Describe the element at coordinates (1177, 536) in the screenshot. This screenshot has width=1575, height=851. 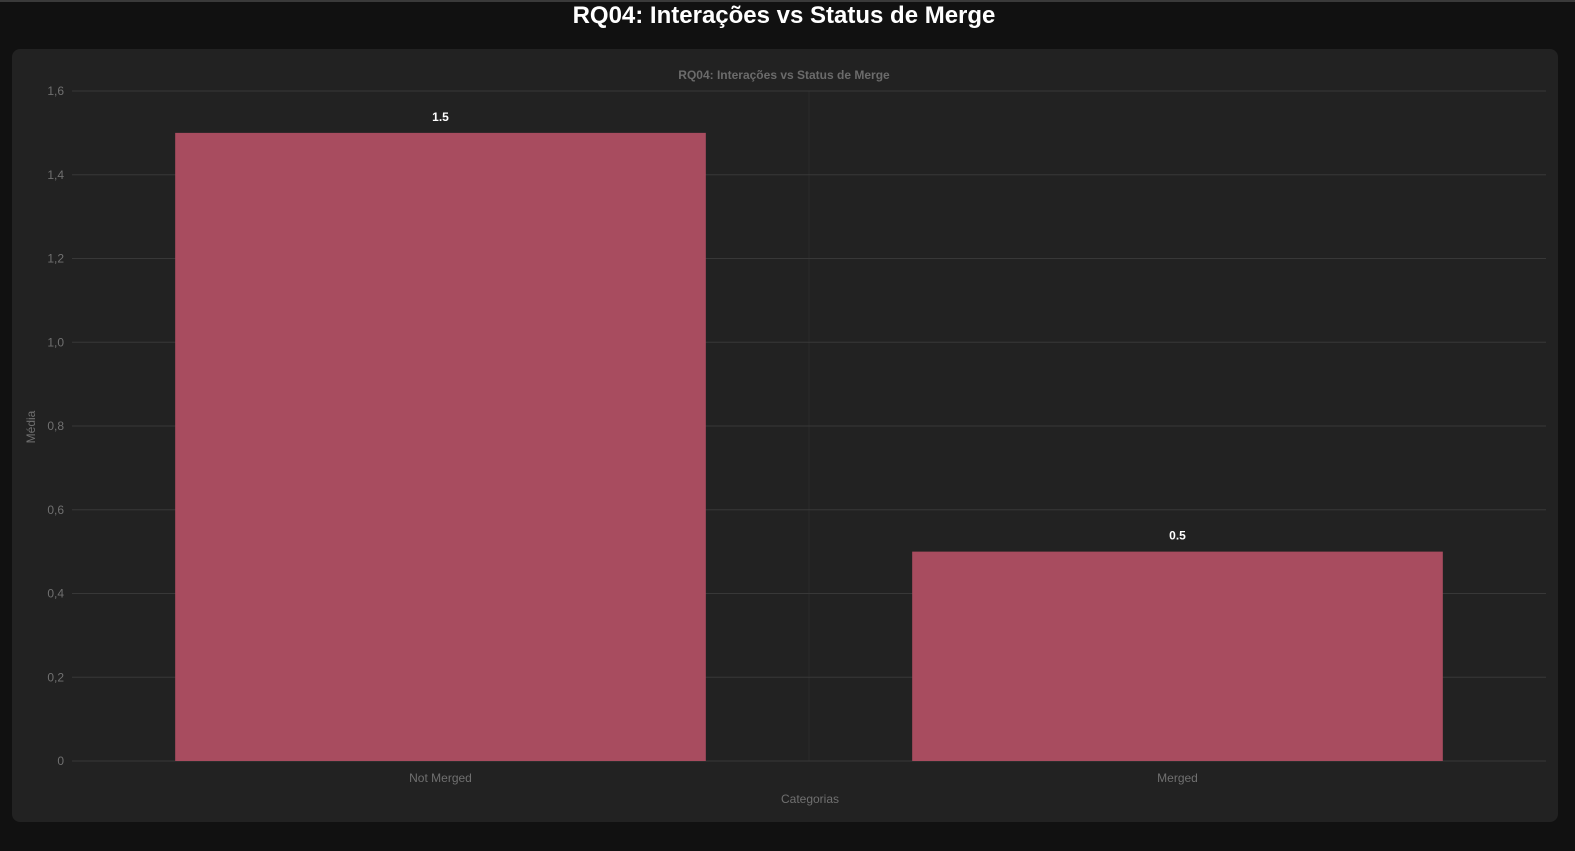
I see `bar-value-label: 0.5` at that location.